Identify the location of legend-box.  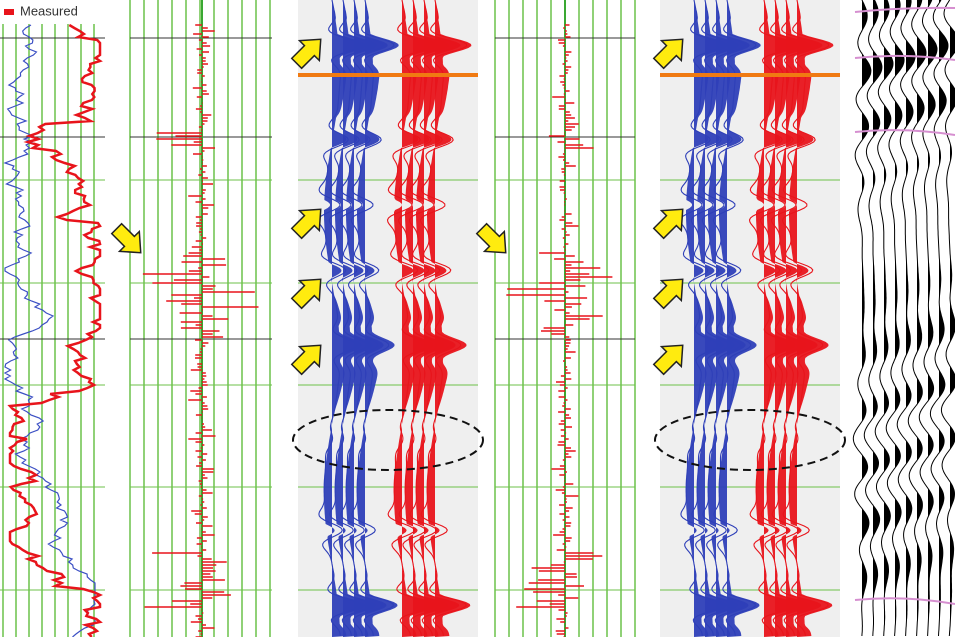
(59, 12).